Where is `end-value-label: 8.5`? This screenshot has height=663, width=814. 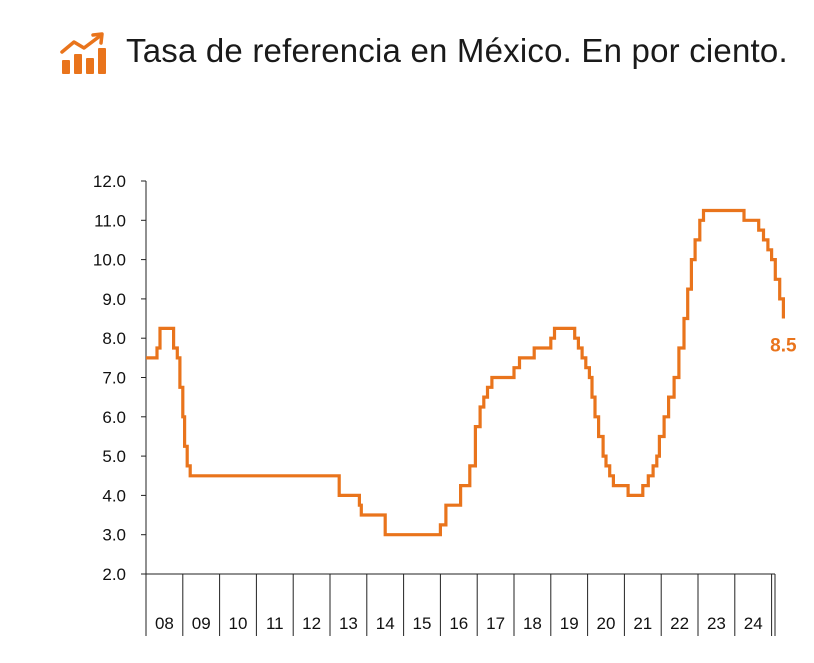 end-value-label: 8.5 is located at coordinates (783, 346).